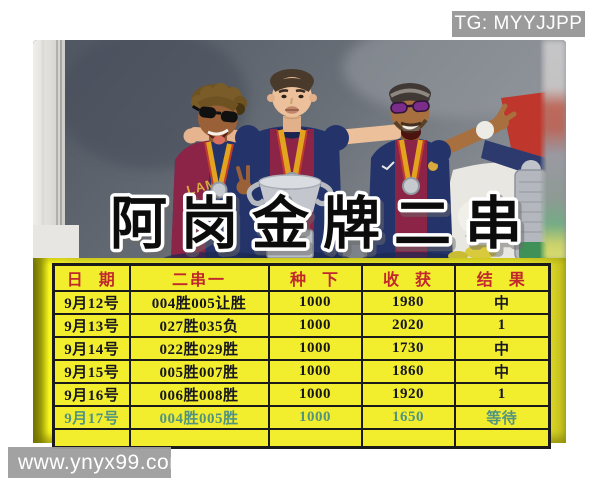 Image resolution: width=600 pixels, height=480 pixels. Describe the element at coordinates (97, 462) in the screenshot. I see `website-watermark: www.ynyx99.com` at that location.